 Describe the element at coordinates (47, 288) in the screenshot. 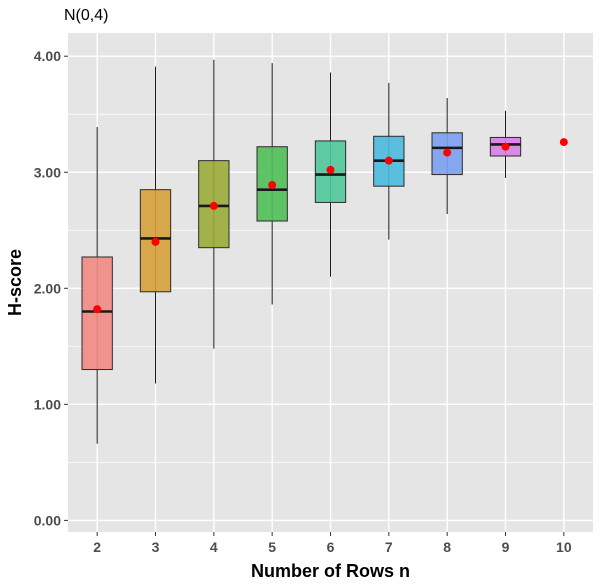

I see `y-tick-label: 2.00` at that location.